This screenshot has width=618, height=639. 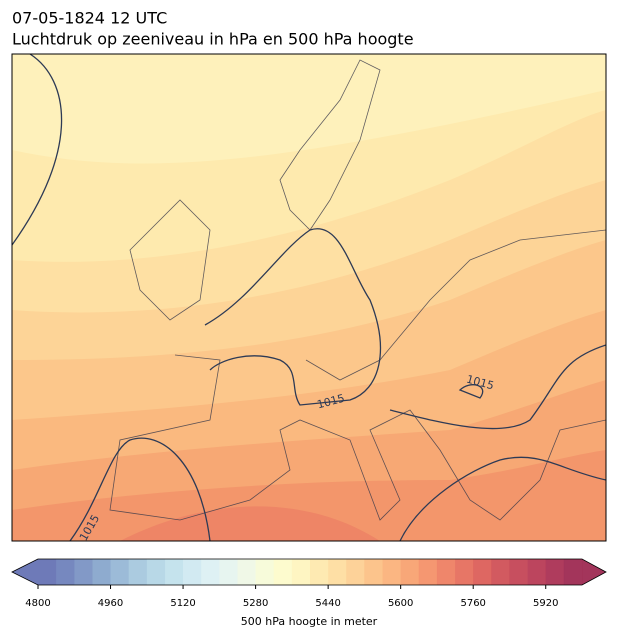 What do you see at coordinates (255, 603) in the screenshot?
I see `colorbar-tick-label: 5280` at bounding box center [255, 603].